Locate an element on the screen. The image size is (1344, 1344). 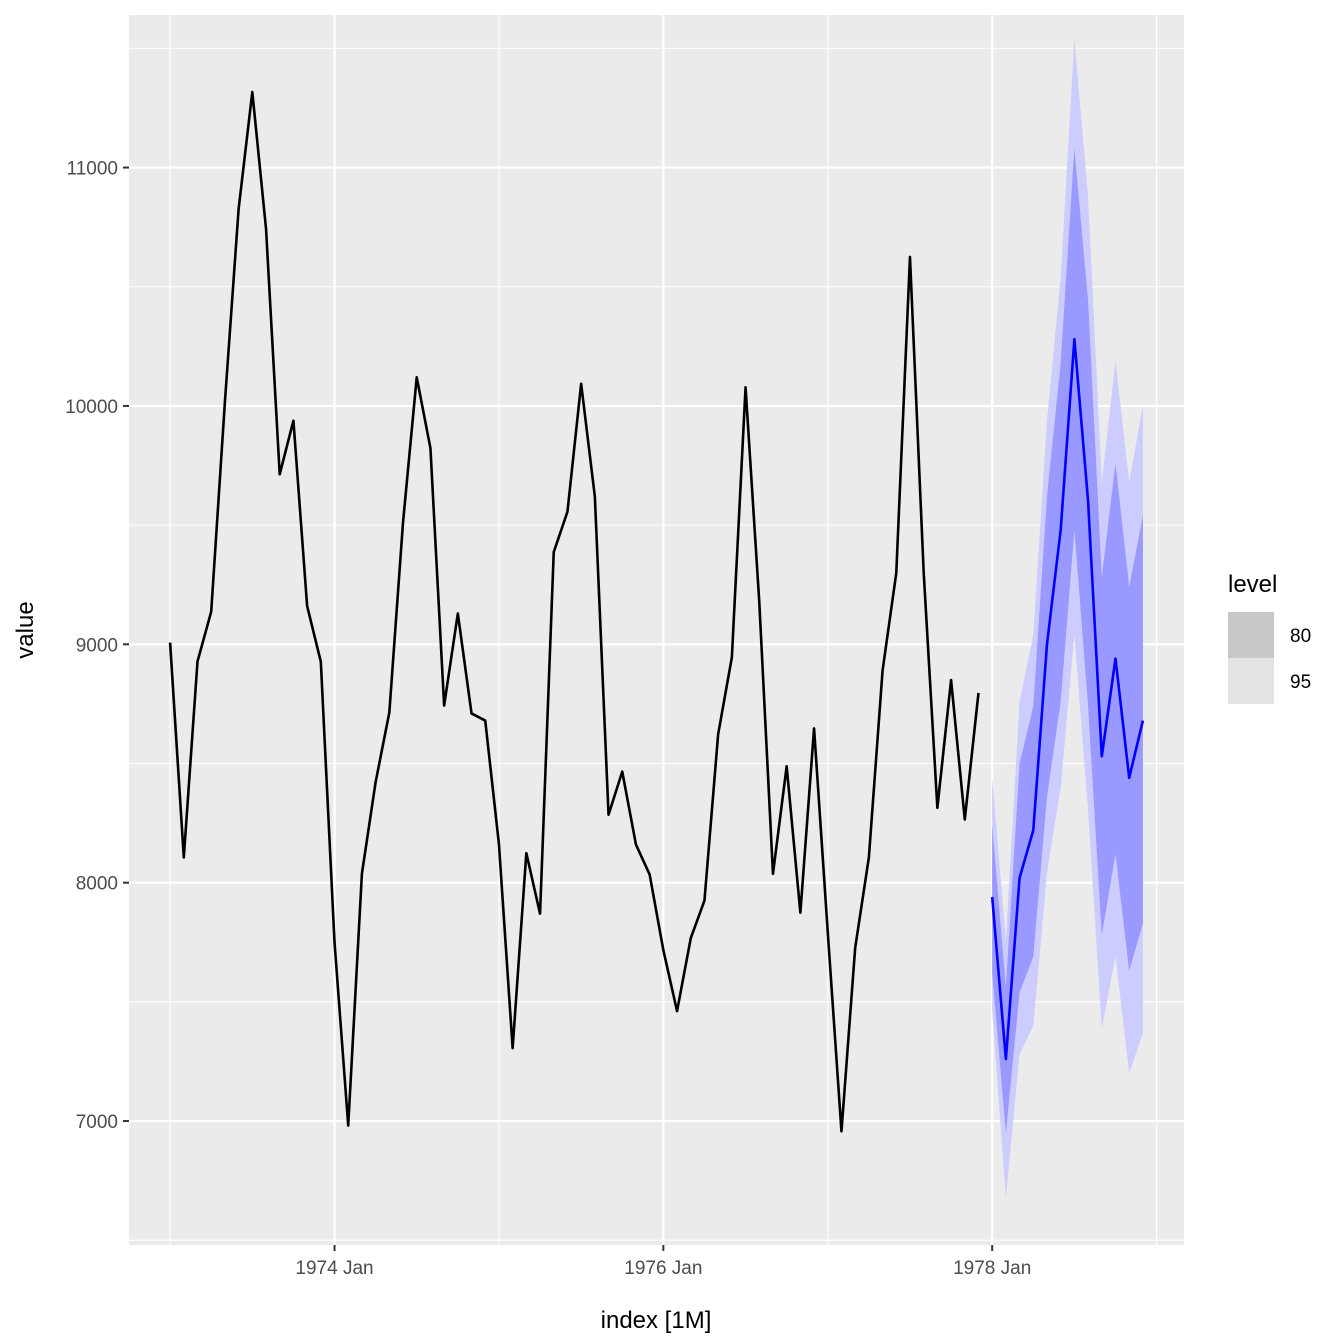
forecast-mean-line is located at coordinates (1067, 699).